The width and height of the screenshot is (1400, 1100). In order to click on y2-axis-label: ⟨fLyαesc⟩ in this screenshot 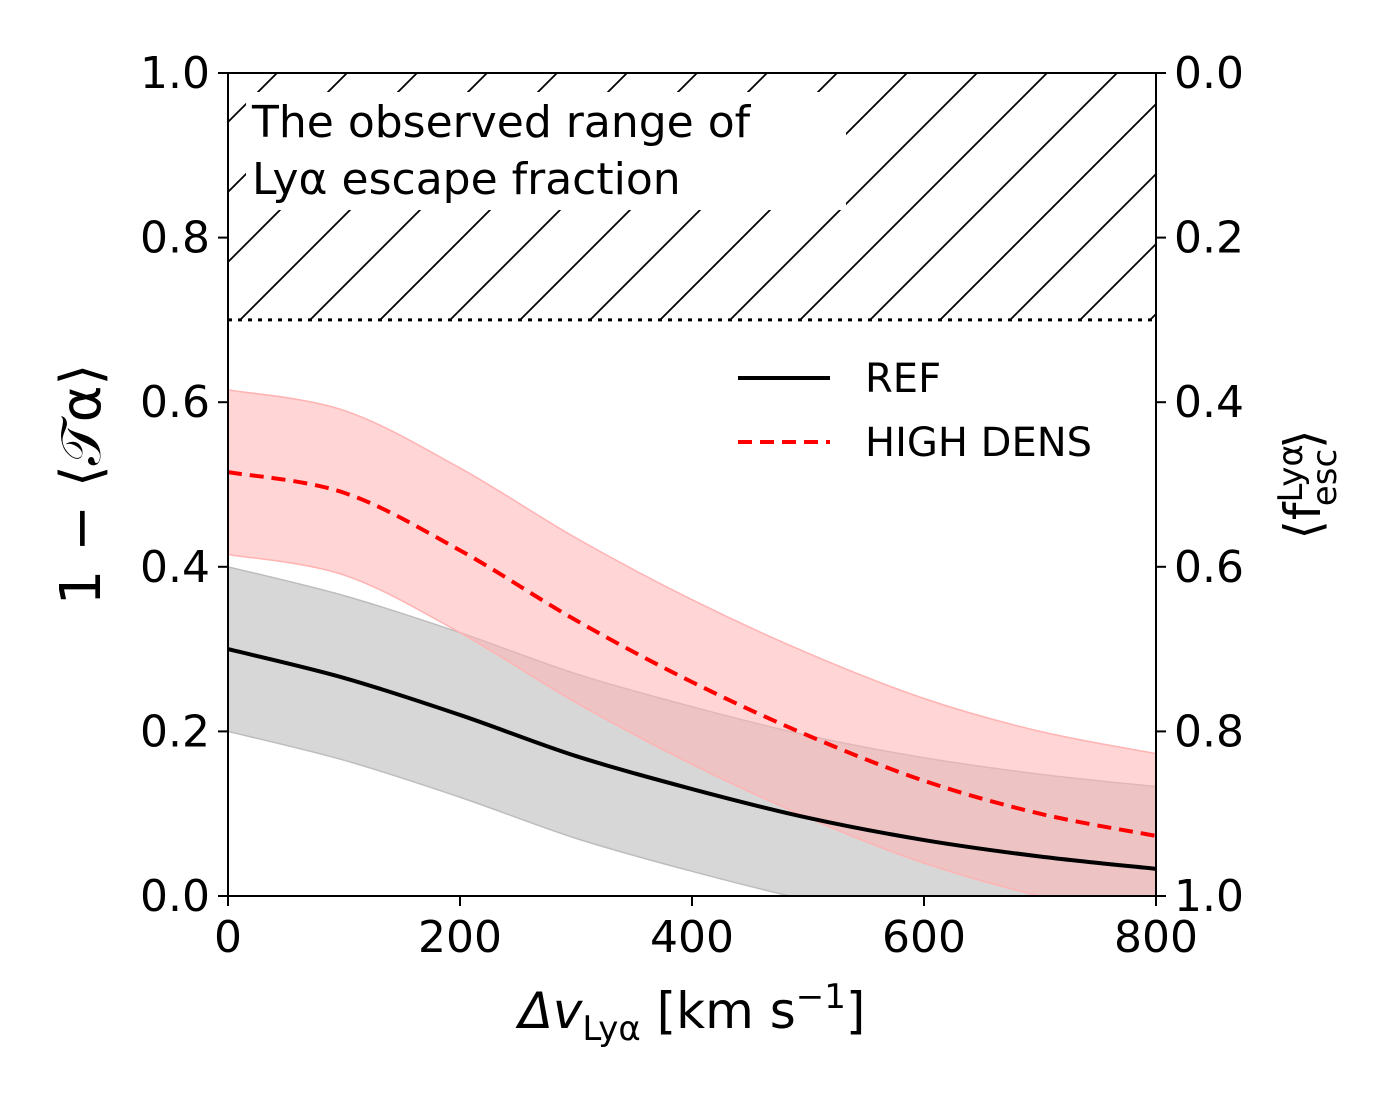, I will do `click(1308, 484)`.